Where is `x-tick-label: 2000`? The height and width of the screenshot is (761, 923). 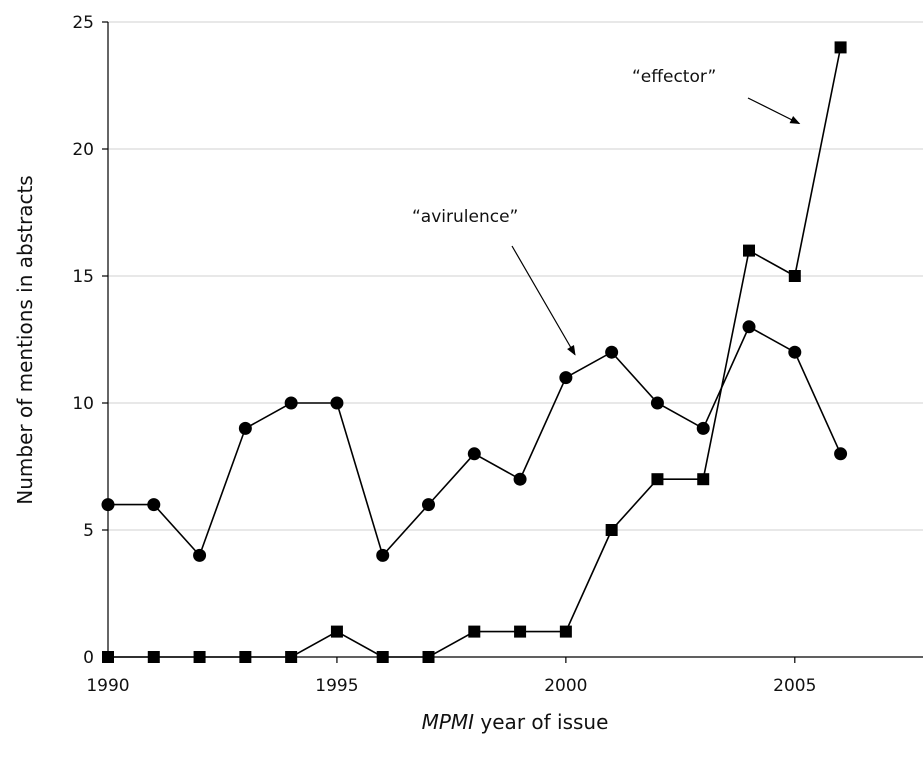 x-tick-label: 2000 is located at coordinates (565, 686).